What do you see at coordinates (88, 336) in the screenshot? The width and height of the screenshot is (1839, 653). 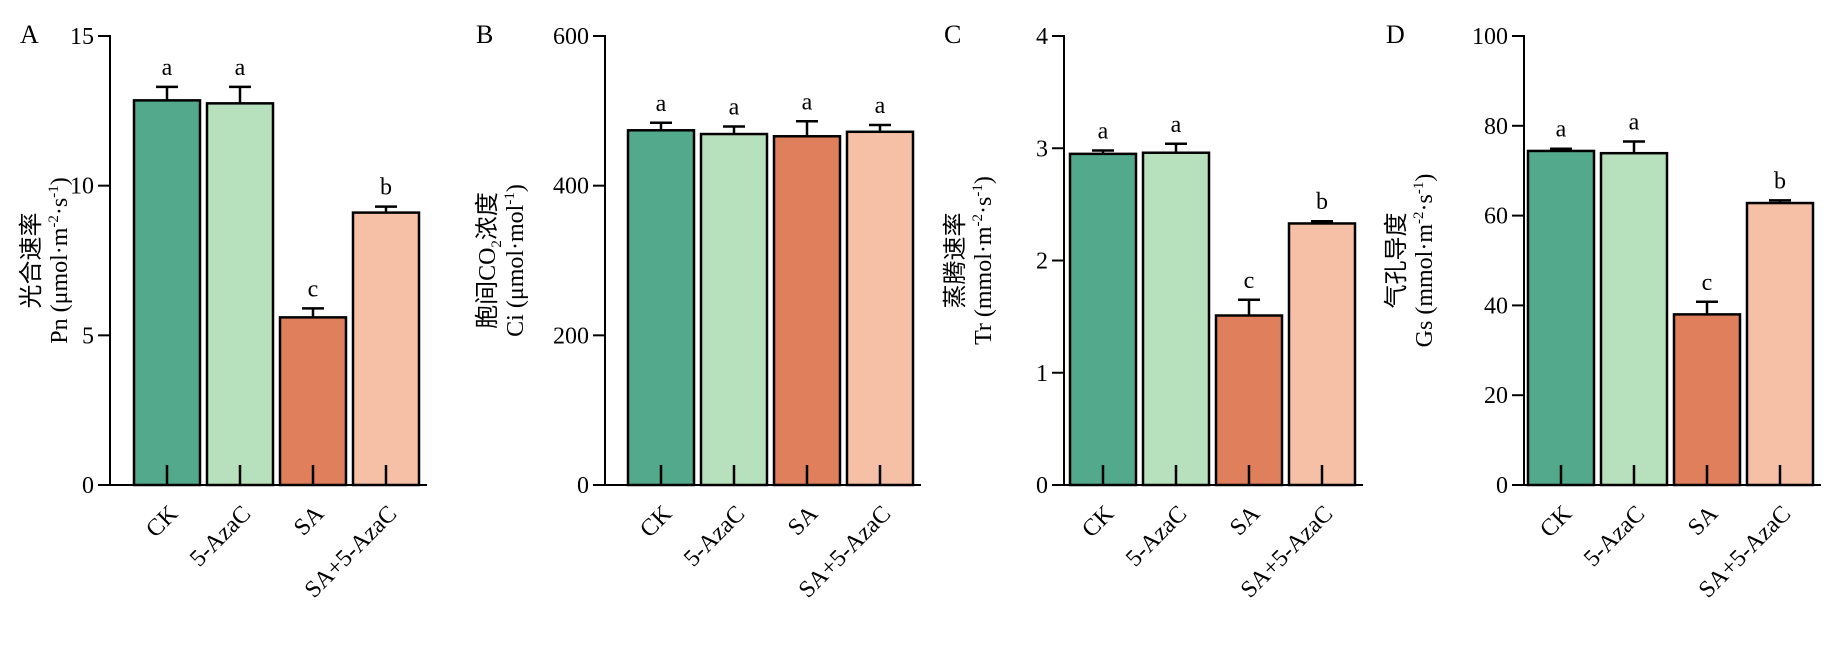 I see `y-tick-label-a-1: 5` at bounding box center [88, 336].